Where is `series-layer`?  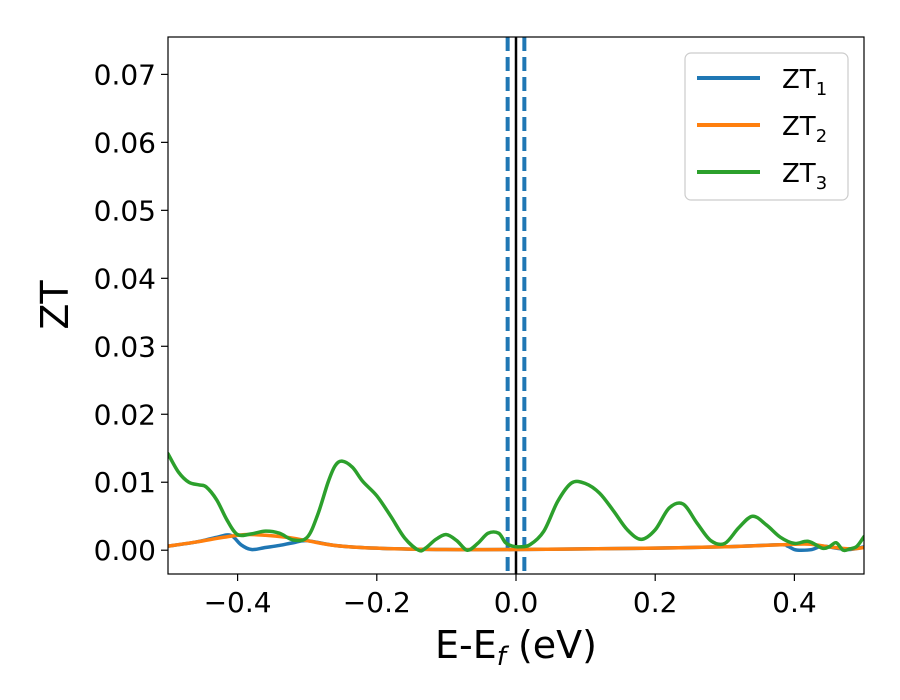
series-layer is located at coordinates (516, 502).